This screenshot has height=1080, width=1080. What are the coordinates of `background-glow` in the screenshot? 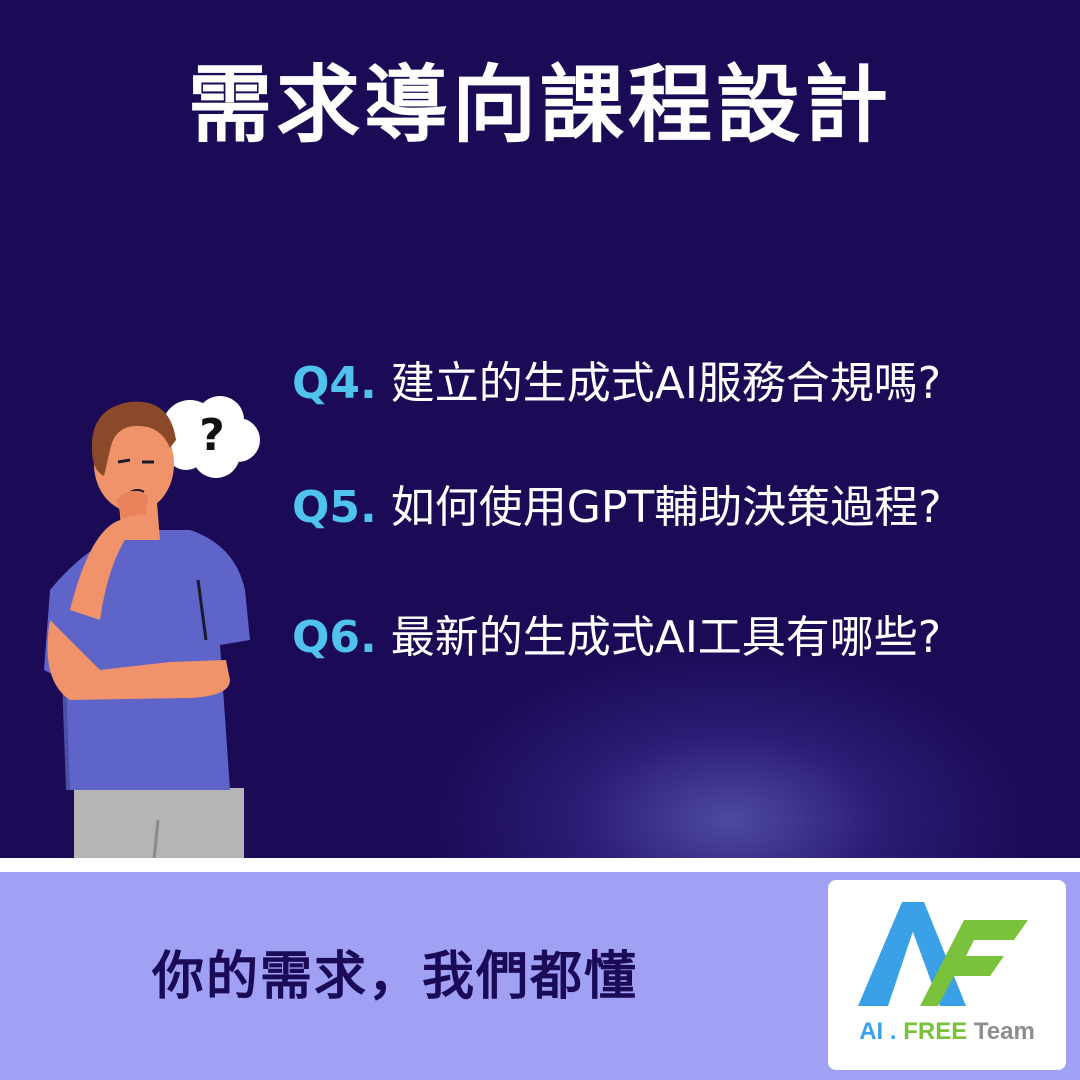 It's located at (730, 749).